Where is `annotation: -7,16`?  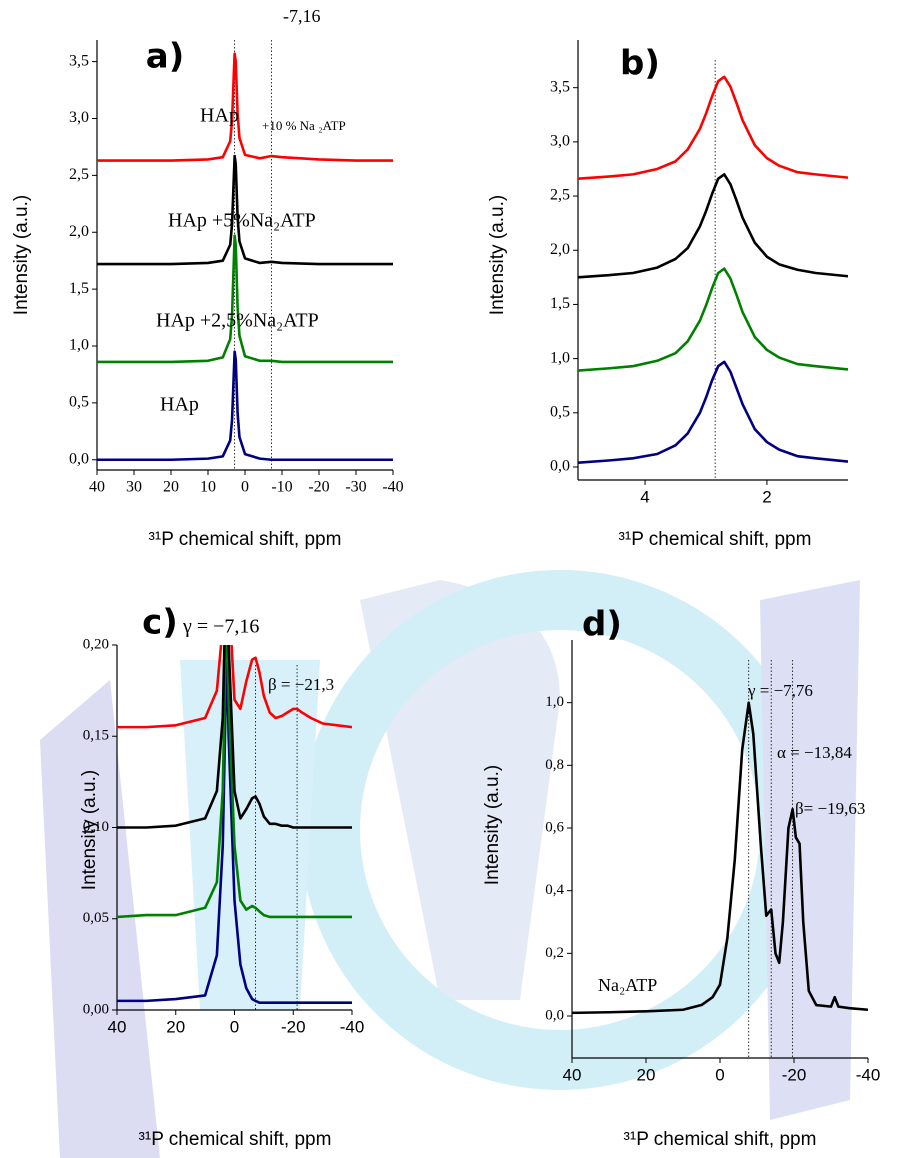 annotation: -7,16 is located at coordinates (302, 16).